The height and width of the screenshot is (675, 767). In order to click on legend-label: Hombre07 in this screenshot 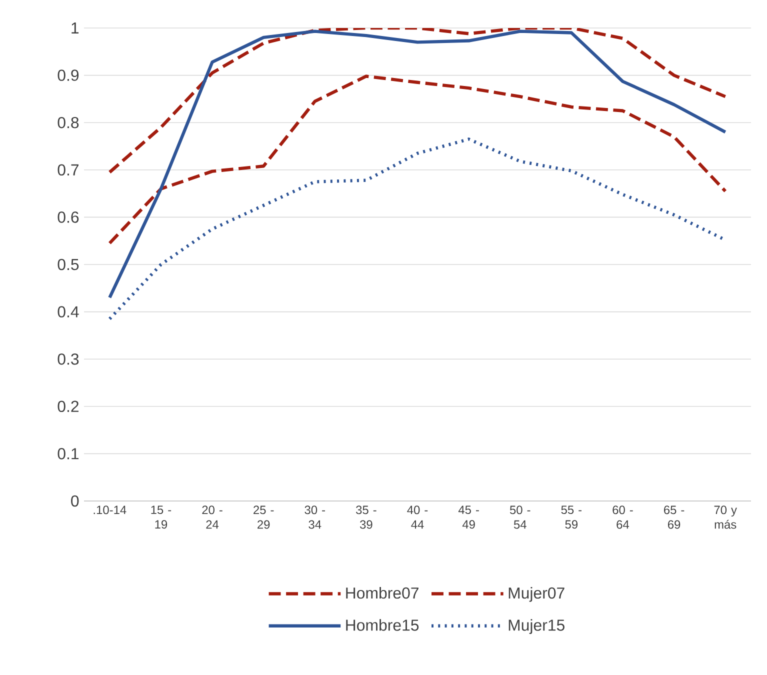, I will do `click(382, 593)`.